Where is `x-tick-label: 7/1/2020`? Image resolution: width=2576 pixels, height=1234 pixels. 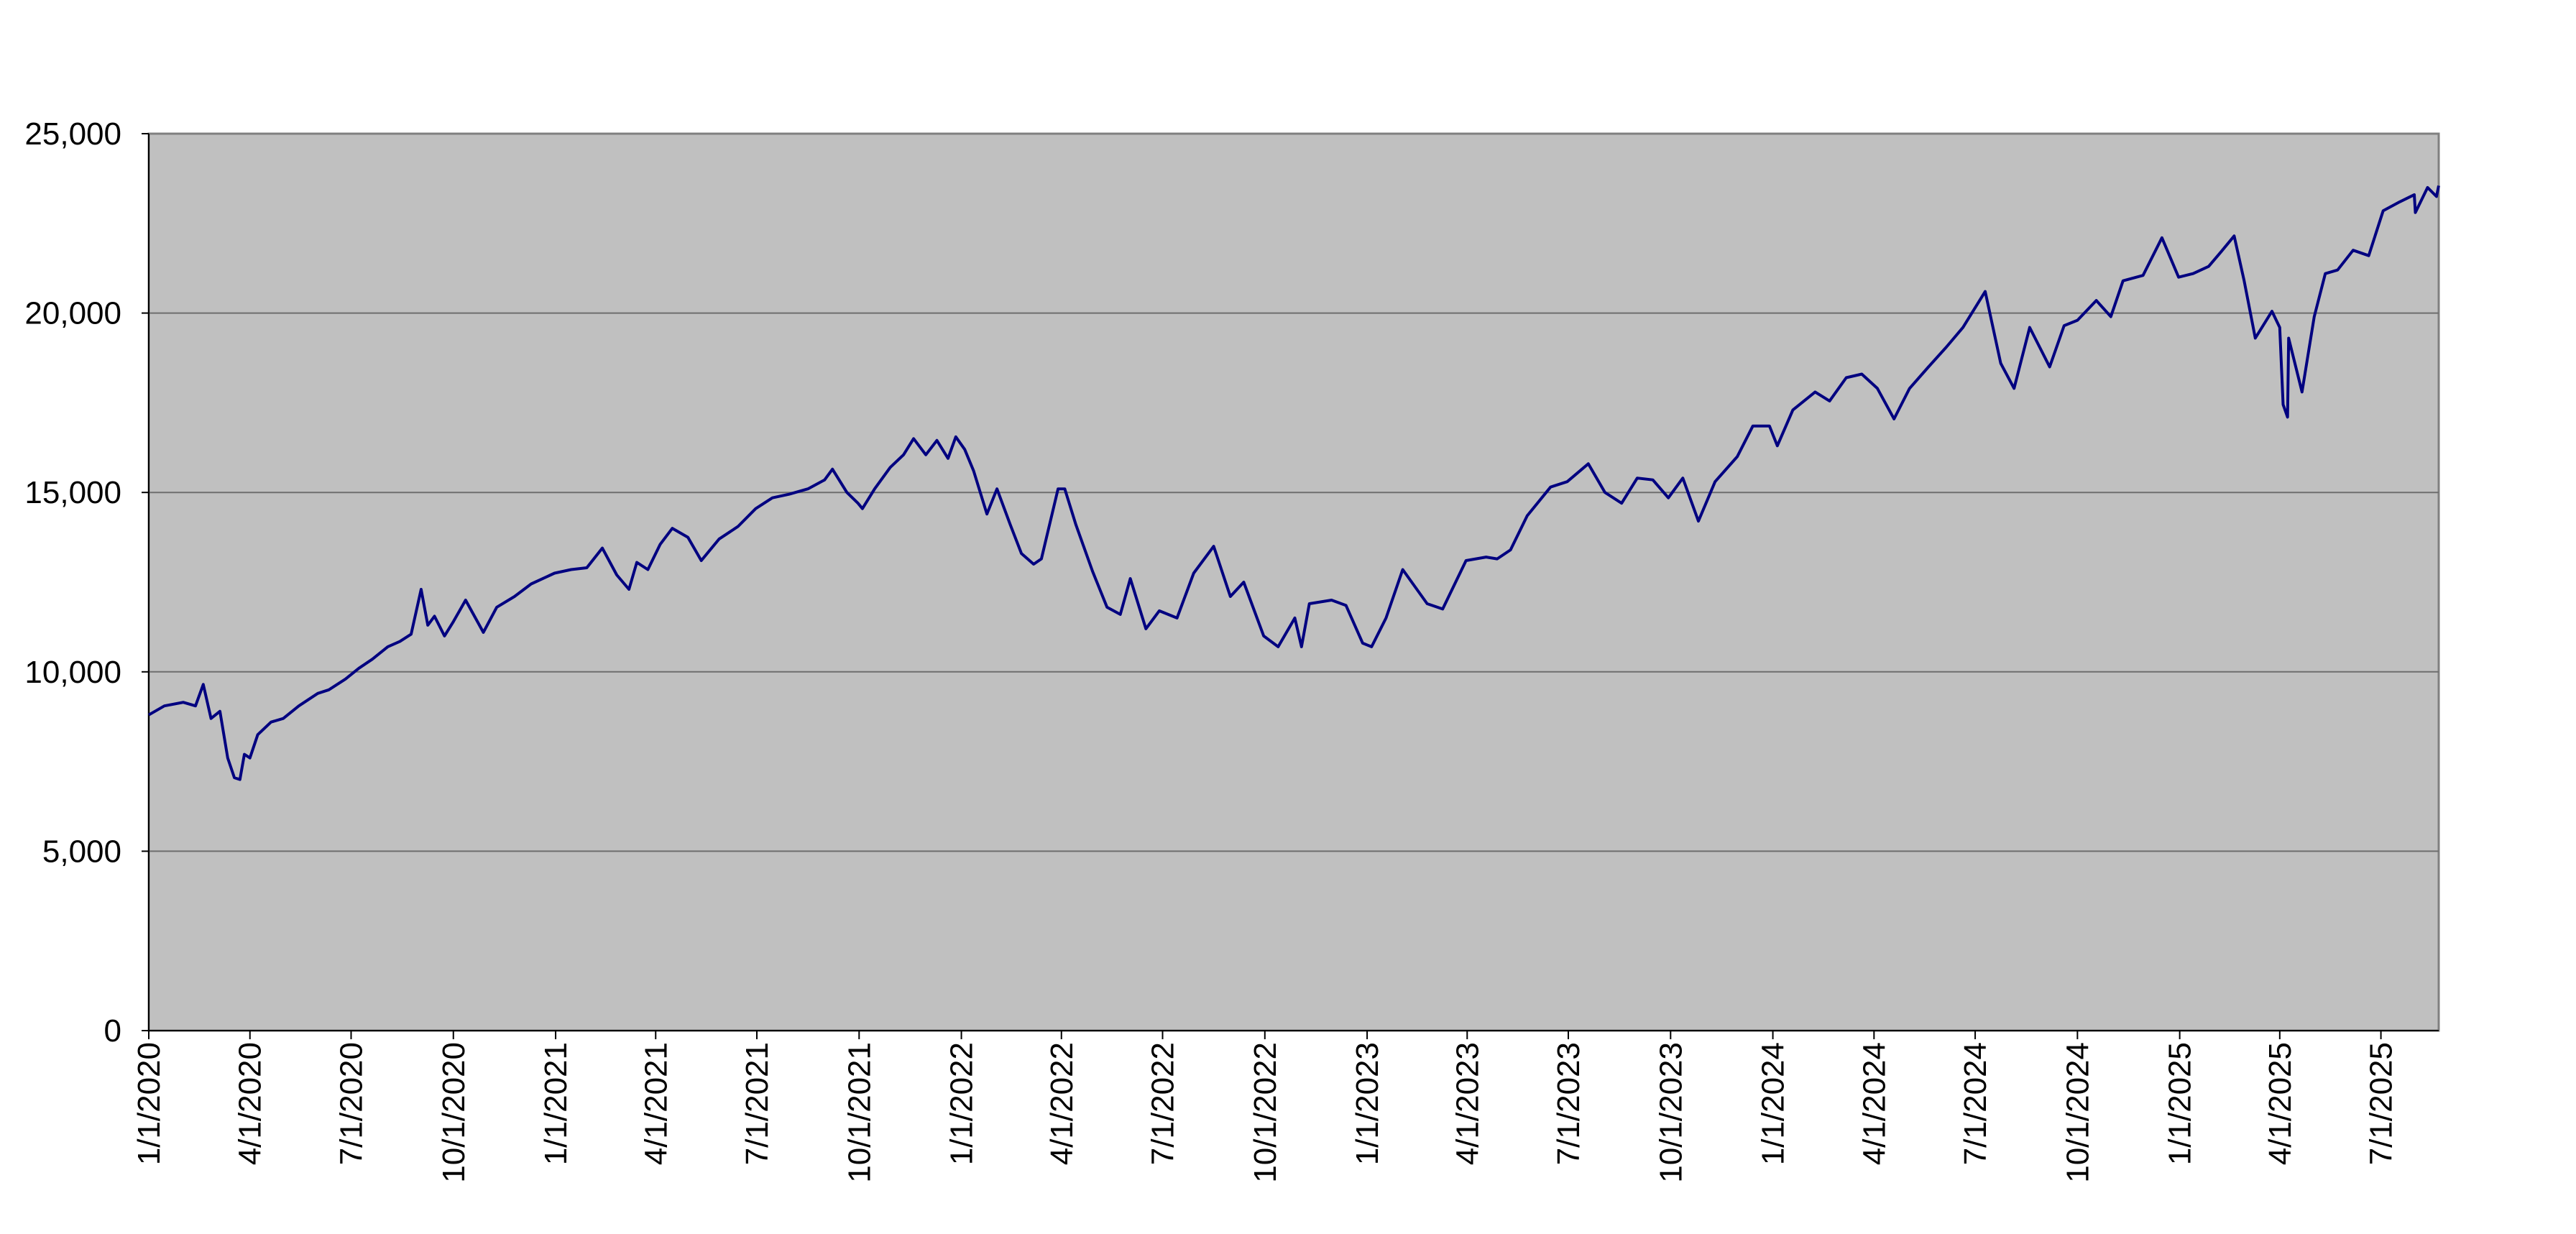 x-tick-label: 7/1/2020 is located at coordinates (351, 1103).